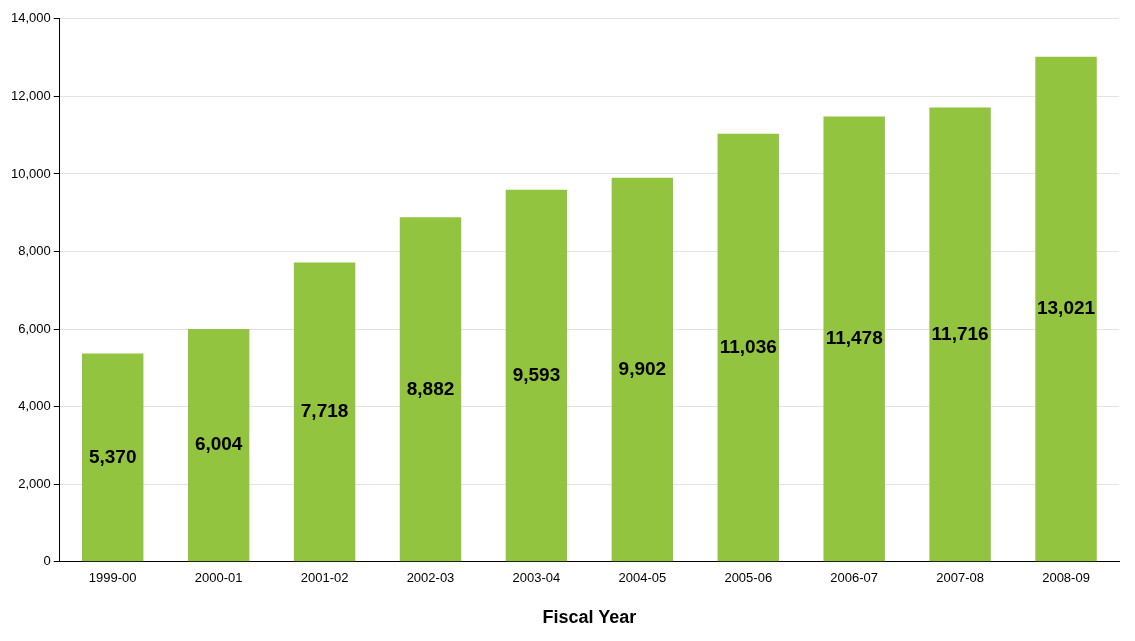 The height and width of the screenshot is (641, 1135). I want to click on data-label: 9,593, so click(536, 374).